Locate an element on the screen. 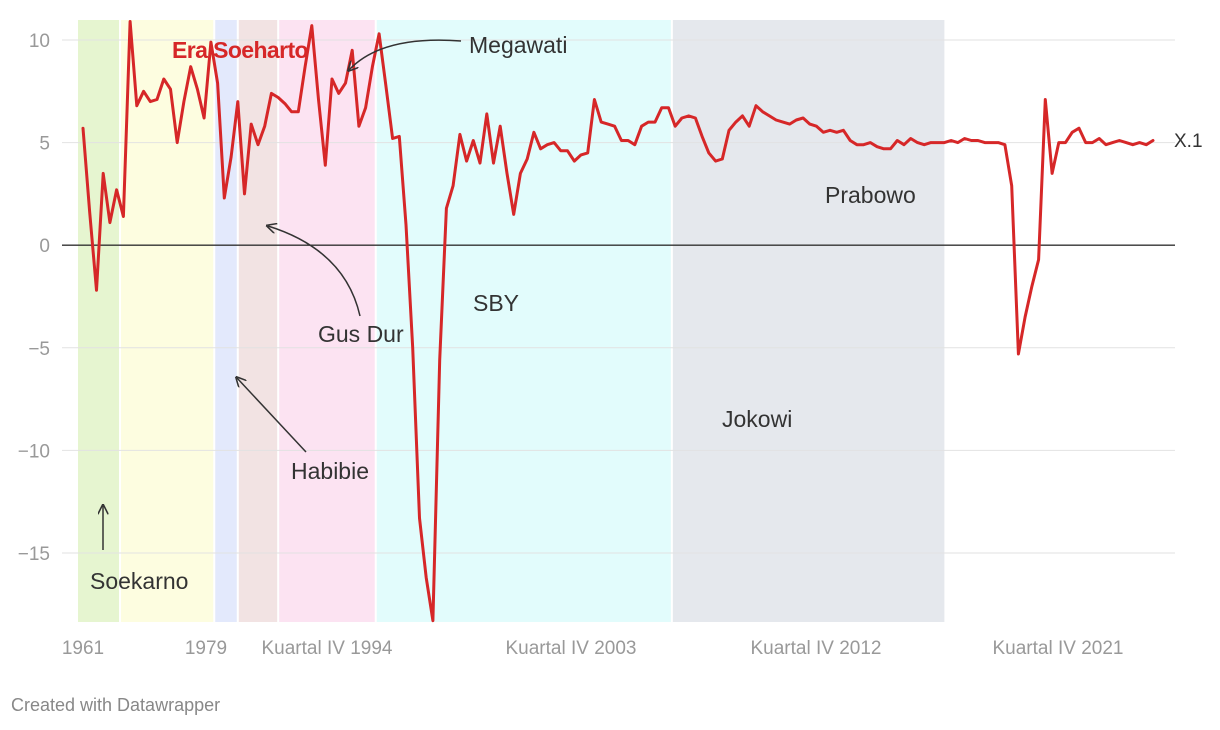 The height and width of the screenshot is (730, 1220). y-tick-label: 0 is located at coordinates (44, 246).